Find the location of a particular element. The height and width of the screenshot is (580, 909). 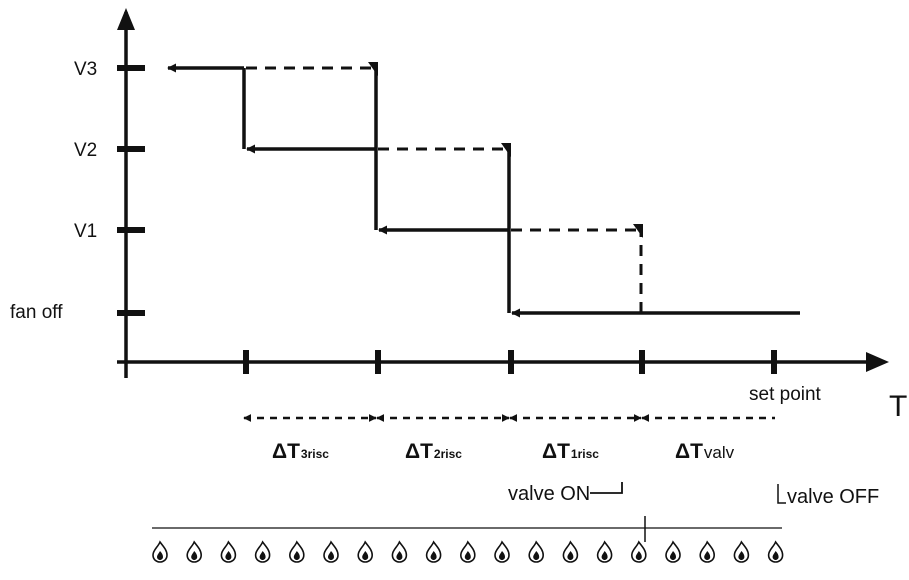

x-axis-arrowhead is located at coordinates (877, 362).